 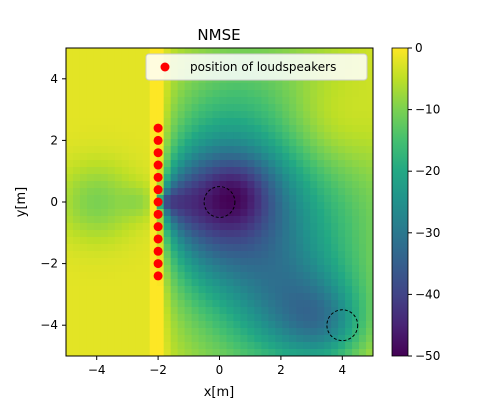 What do you see at coordinates (158, 177) in the screenshot?
I see `loudspeaker-point` at bounding box center [158, 177].